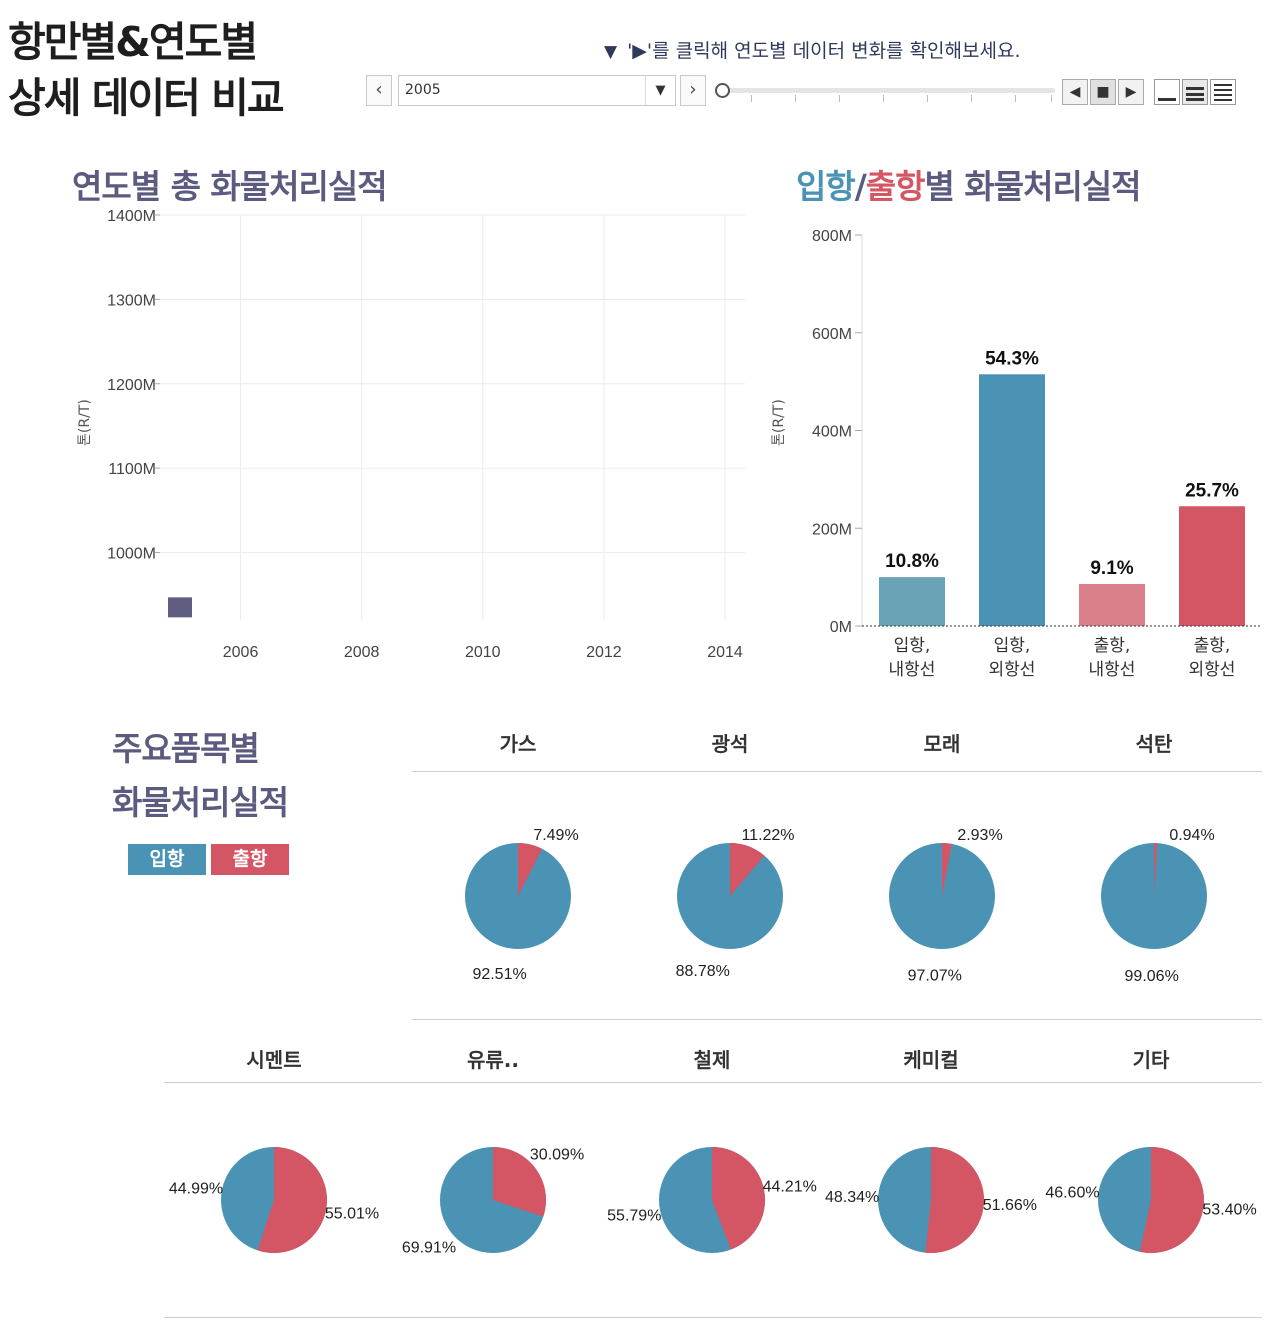 This screenshot has height=1329, width=1280. What do you see at coordinates (1154, 744) in the screenshot?
I see `category-header: 석탄` at bounding box center [1154, 744].